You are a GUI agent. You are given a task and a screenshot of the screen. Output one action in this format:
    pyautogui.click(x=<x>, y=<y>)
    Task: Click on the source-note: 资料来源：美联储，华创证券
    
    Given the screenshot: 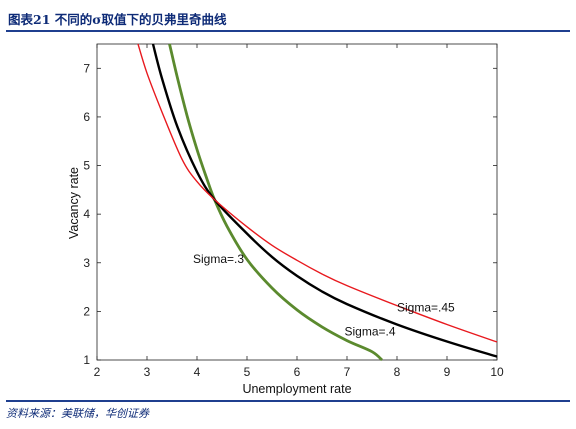 What is the action you would take?
    pyautogui.click(x=77, y=413)
    